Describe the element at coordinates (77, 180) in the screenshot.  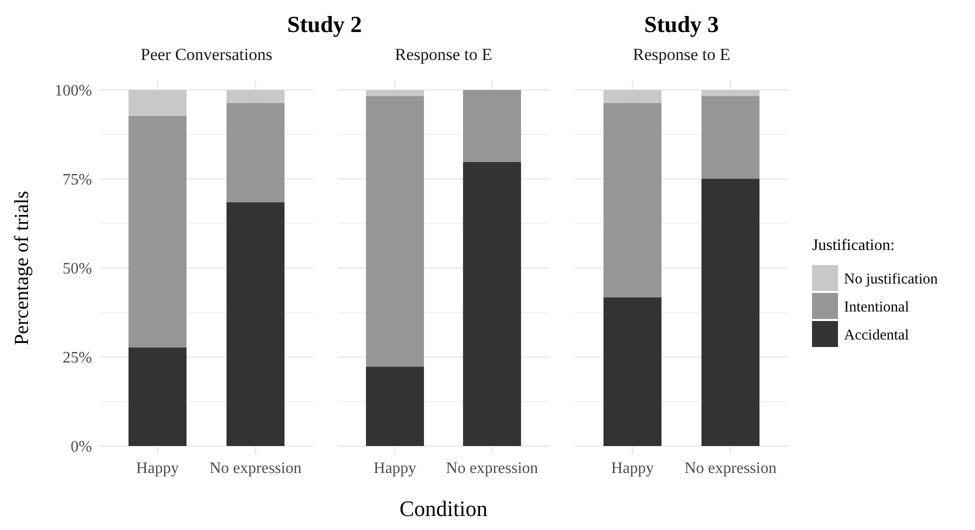
I see `y-tick-label: 75%` at that location.